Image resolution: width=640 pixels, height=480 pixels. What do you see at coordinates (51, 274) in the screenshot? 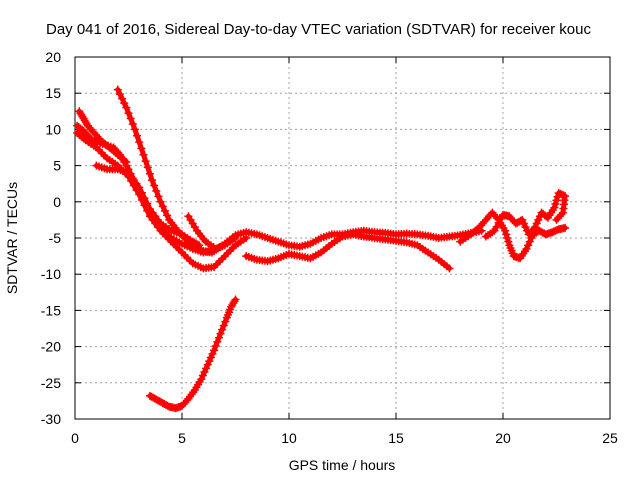
I see `y-tick-label: -10` at bounding box center [51, 274].